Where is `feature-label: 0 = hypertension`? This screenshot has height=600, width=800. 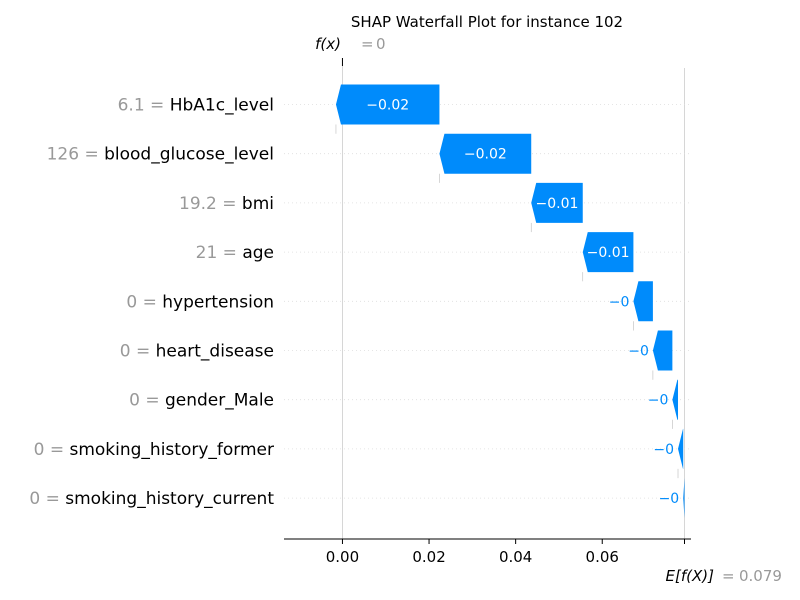 feature-label: 0 = hypertension is located at coordinates (200, 302).